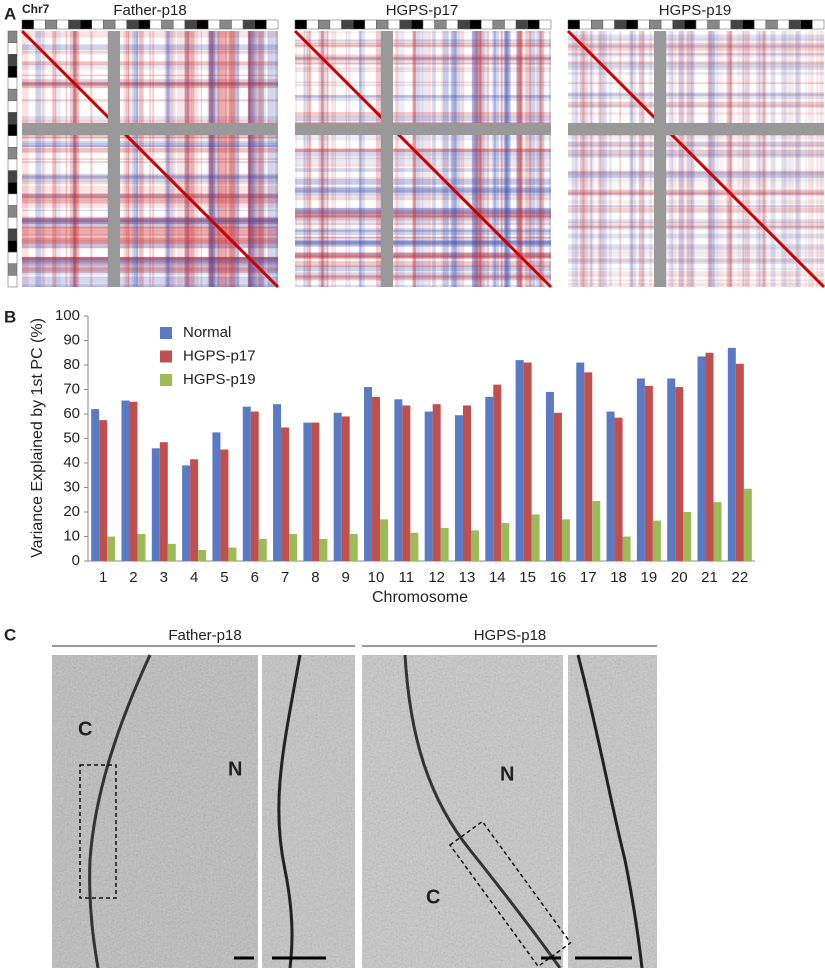 This screenshot has width=825, height=968. I want to click on x-tick-label: 5, so click(224, 577).